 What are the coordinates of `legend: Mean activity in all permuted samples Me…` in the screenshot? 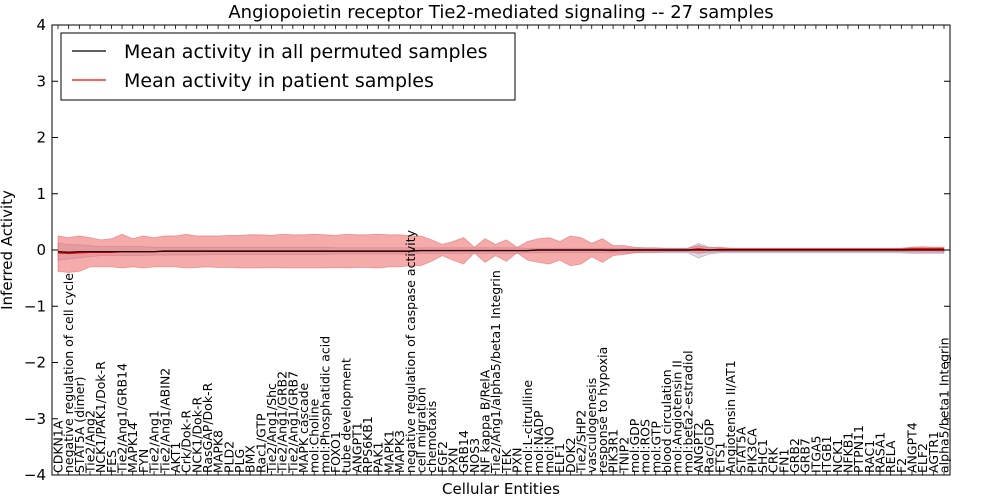 It's located at (288, 66).